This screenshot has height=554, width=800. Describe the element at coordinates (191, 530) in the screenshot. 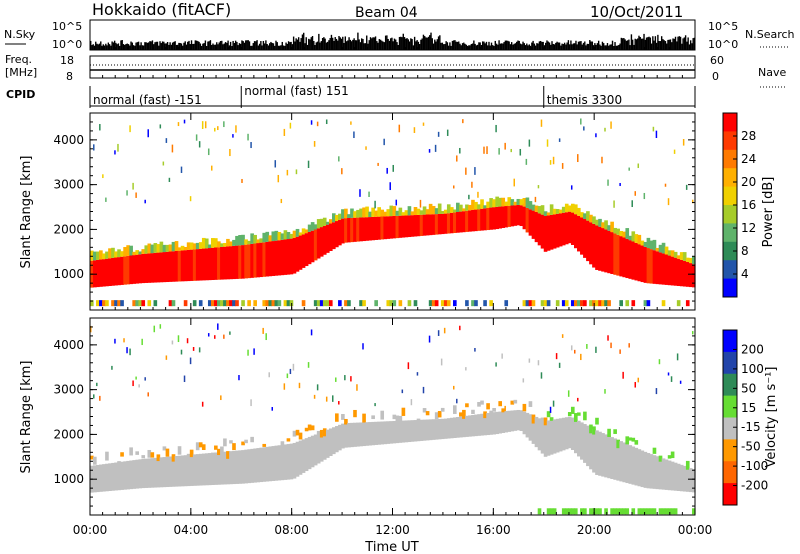

I see `x-tick-label: 04:00` at that location.